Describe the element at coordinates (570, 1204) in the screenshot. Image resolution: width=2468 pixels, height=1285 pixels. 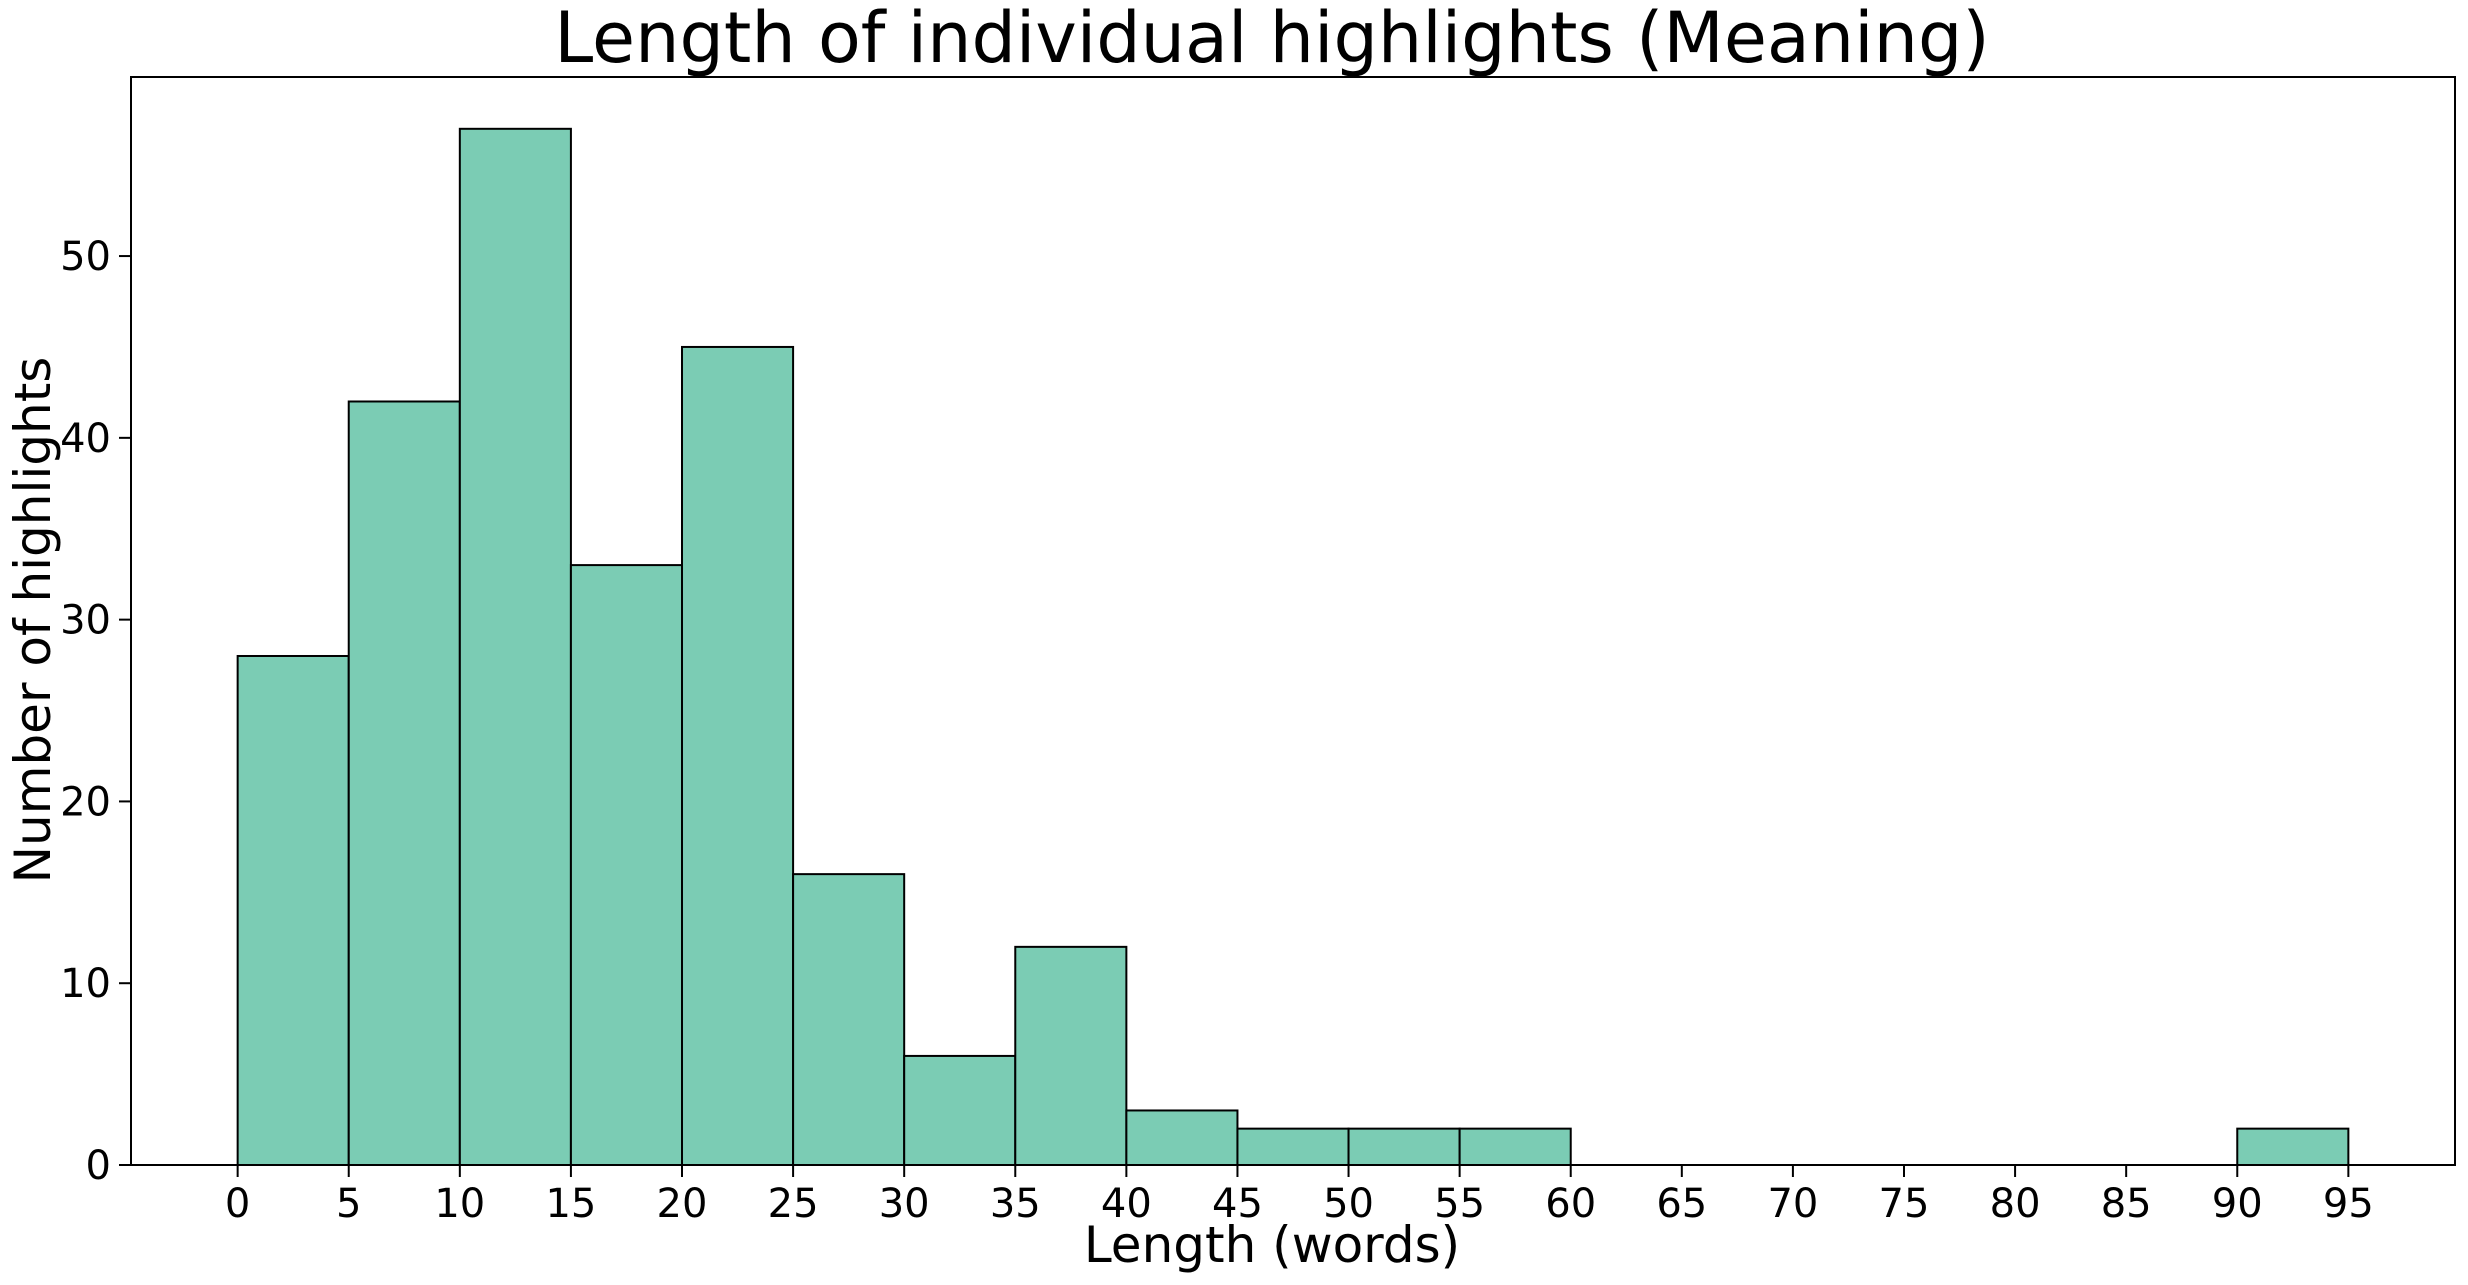
I see `x-tick-label: 15` at that location.